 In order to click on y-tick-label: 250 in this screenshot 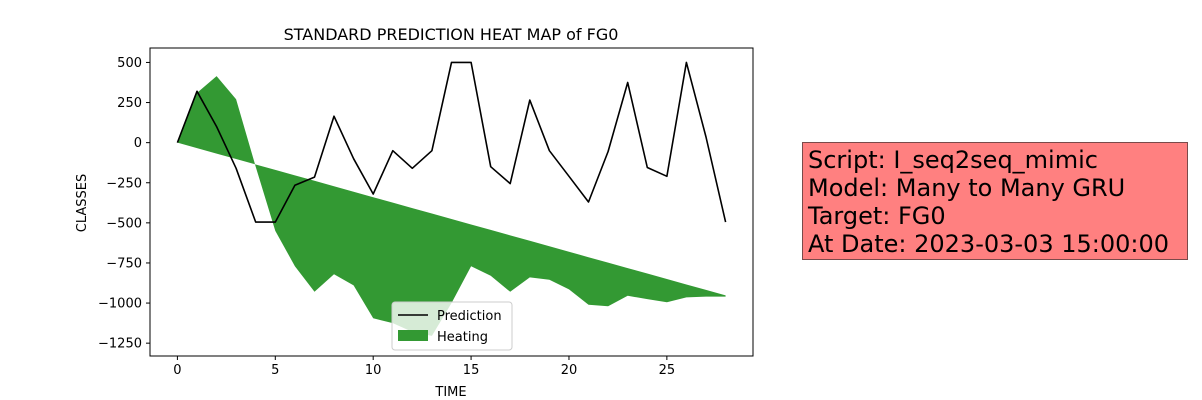, I will do `click(129, 103)`.